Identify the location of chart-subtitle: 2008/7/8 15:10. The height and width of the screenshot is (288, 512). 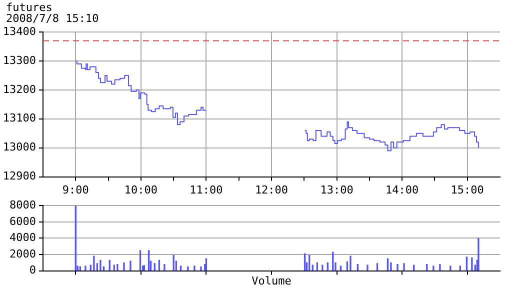
(52, 18).